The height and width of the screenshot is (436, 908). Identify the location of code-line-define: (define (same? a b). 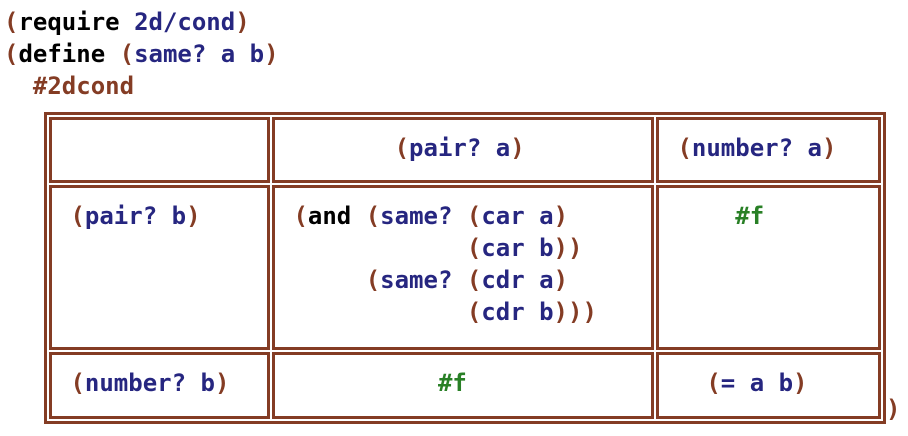
(141, 54).